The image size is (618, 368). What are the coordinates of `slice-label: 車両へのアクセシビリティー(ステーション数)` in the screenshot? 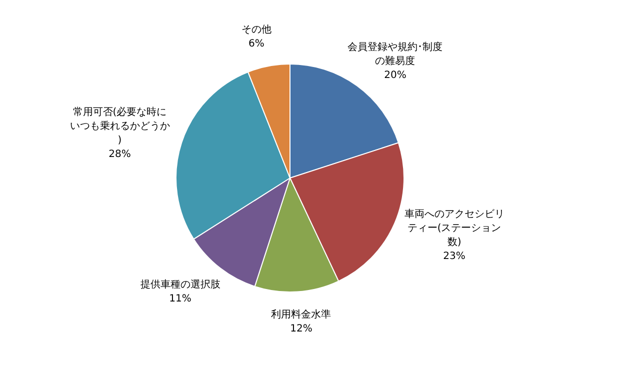 It's located at (454, 228).